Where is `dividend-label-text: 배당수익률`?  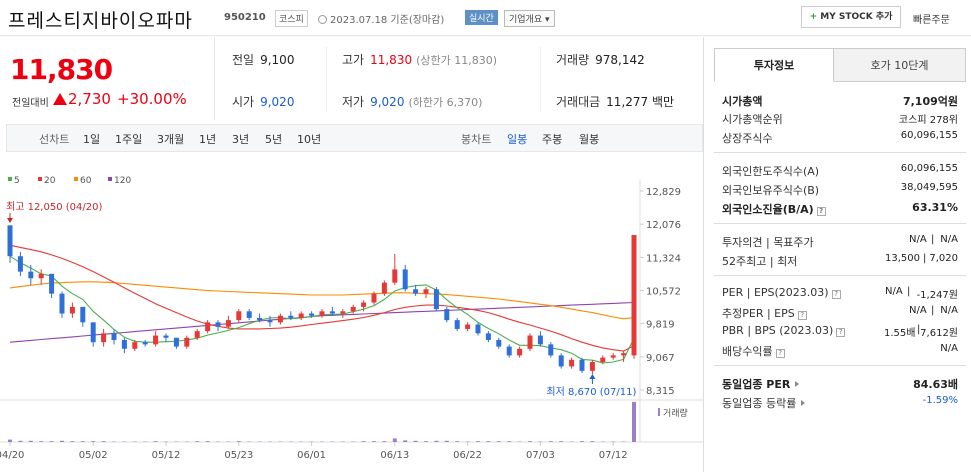 dividend-label-text: 배당수익률 is located at coordinates (747, 351).